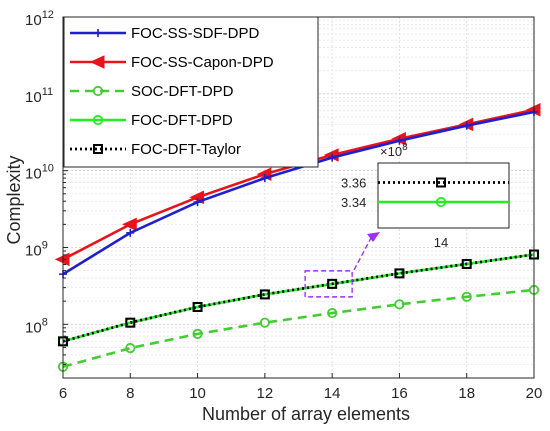 Image resolution: width=550 pixels, height=431 pixels. Describe the element at coordinates (394, 150) in the screenshot. I see `inset-multiplier: ×10⁸` at that location.